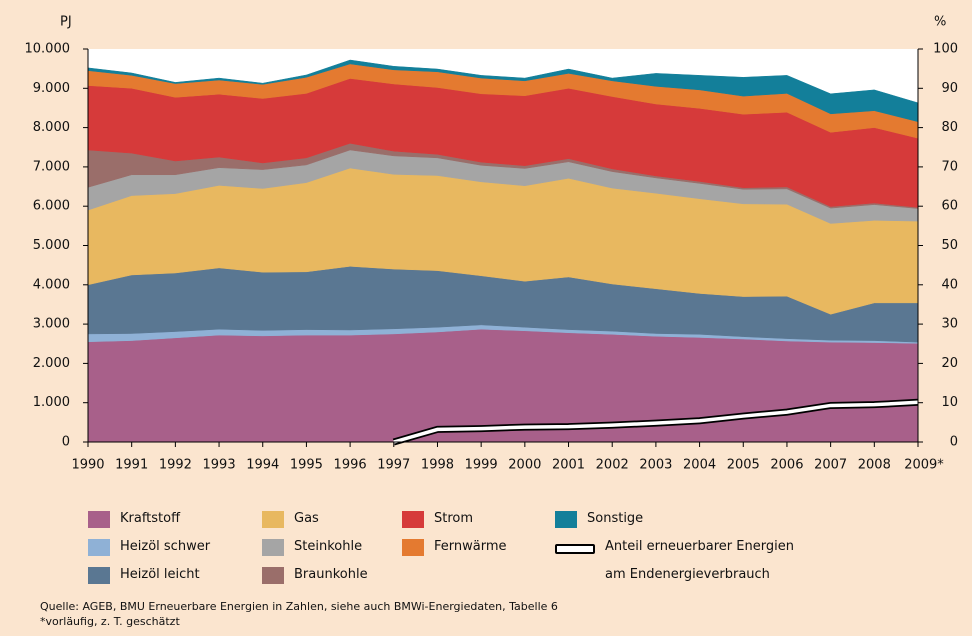  What do you see at coordinates (949, 245) in the screenshot?
I see `y2-tick-label: 50` at bounding box center [949, 245].